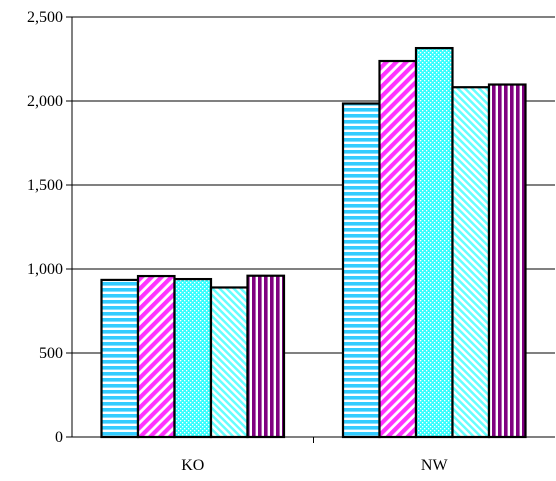 The height and width of the screenshot is (481, 556). I want to click on y-tick-label: 0, so click(59, 437).